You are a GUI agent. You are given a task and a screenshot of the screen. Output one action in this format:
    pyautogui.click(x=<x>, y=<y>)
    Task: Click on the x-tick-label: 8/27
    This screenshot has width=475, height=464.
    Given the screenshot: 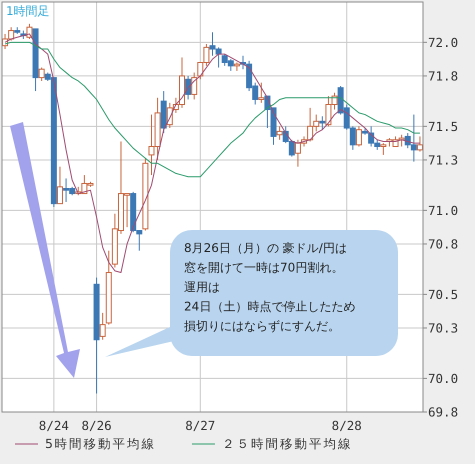 What is the action you would take?
    pyautogui.click(x=200, y=425)
    